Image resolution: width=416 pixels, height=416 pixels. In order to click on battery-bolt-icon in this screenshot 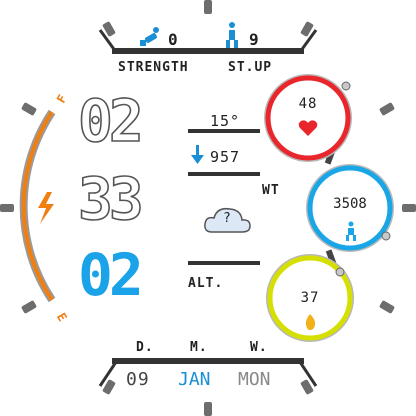, I will do `click(46, 208)`.